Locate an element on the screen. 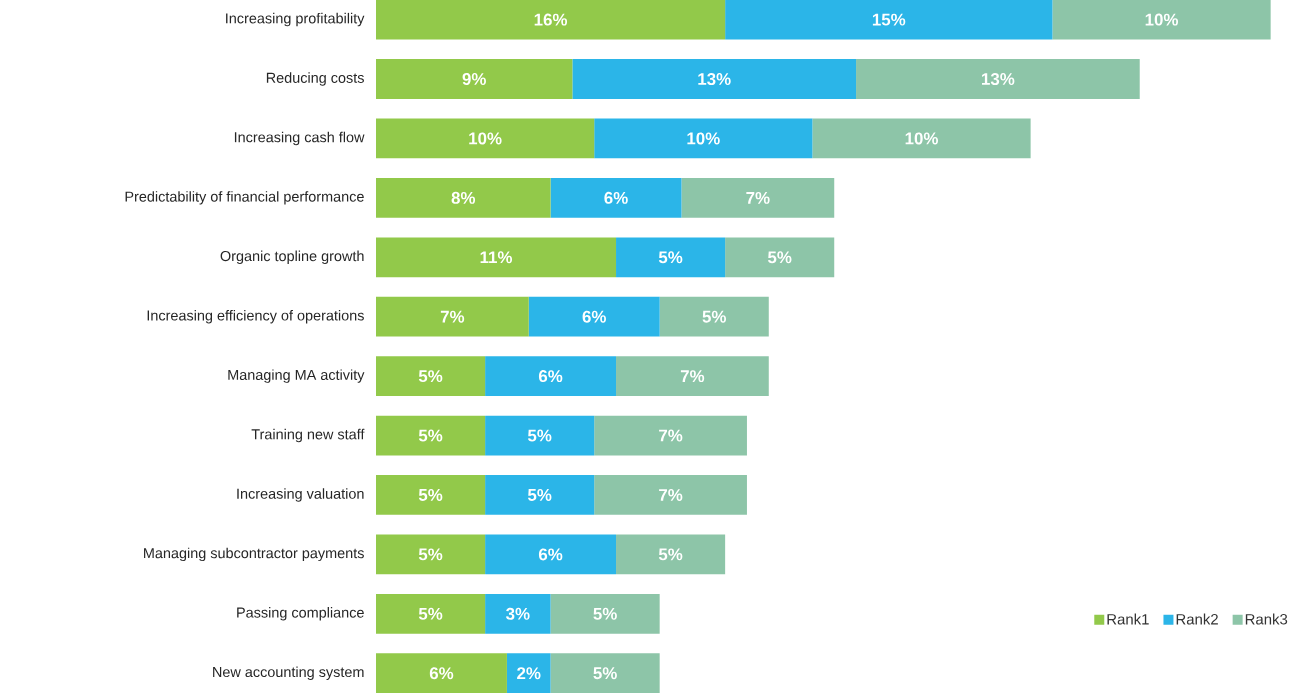 The image size is (1293, 694). data-label: 8% is located at coordinates (463, 197).